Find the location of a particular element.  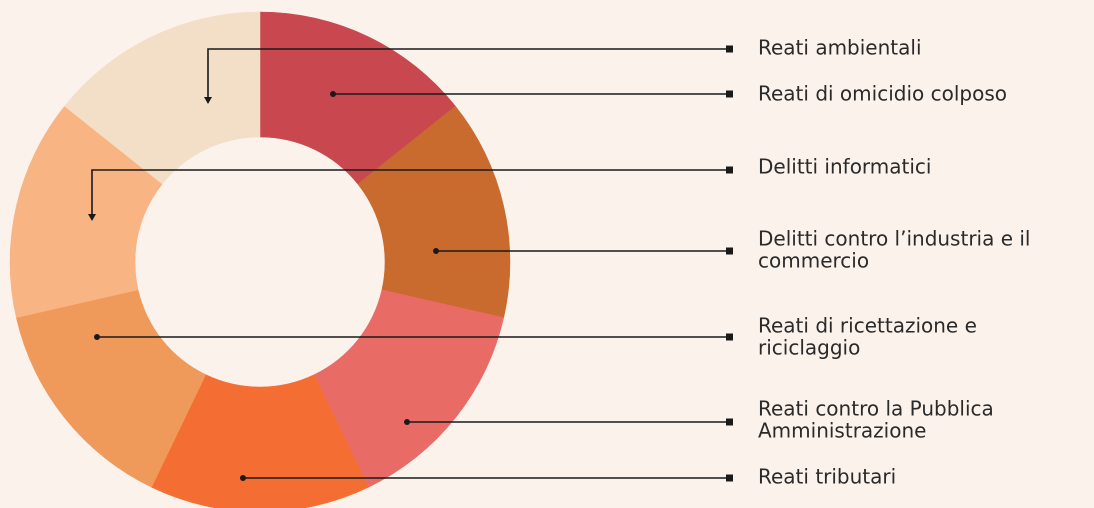

item-label: Delitti contro l’industria e il is located at coordinates (894, 239).